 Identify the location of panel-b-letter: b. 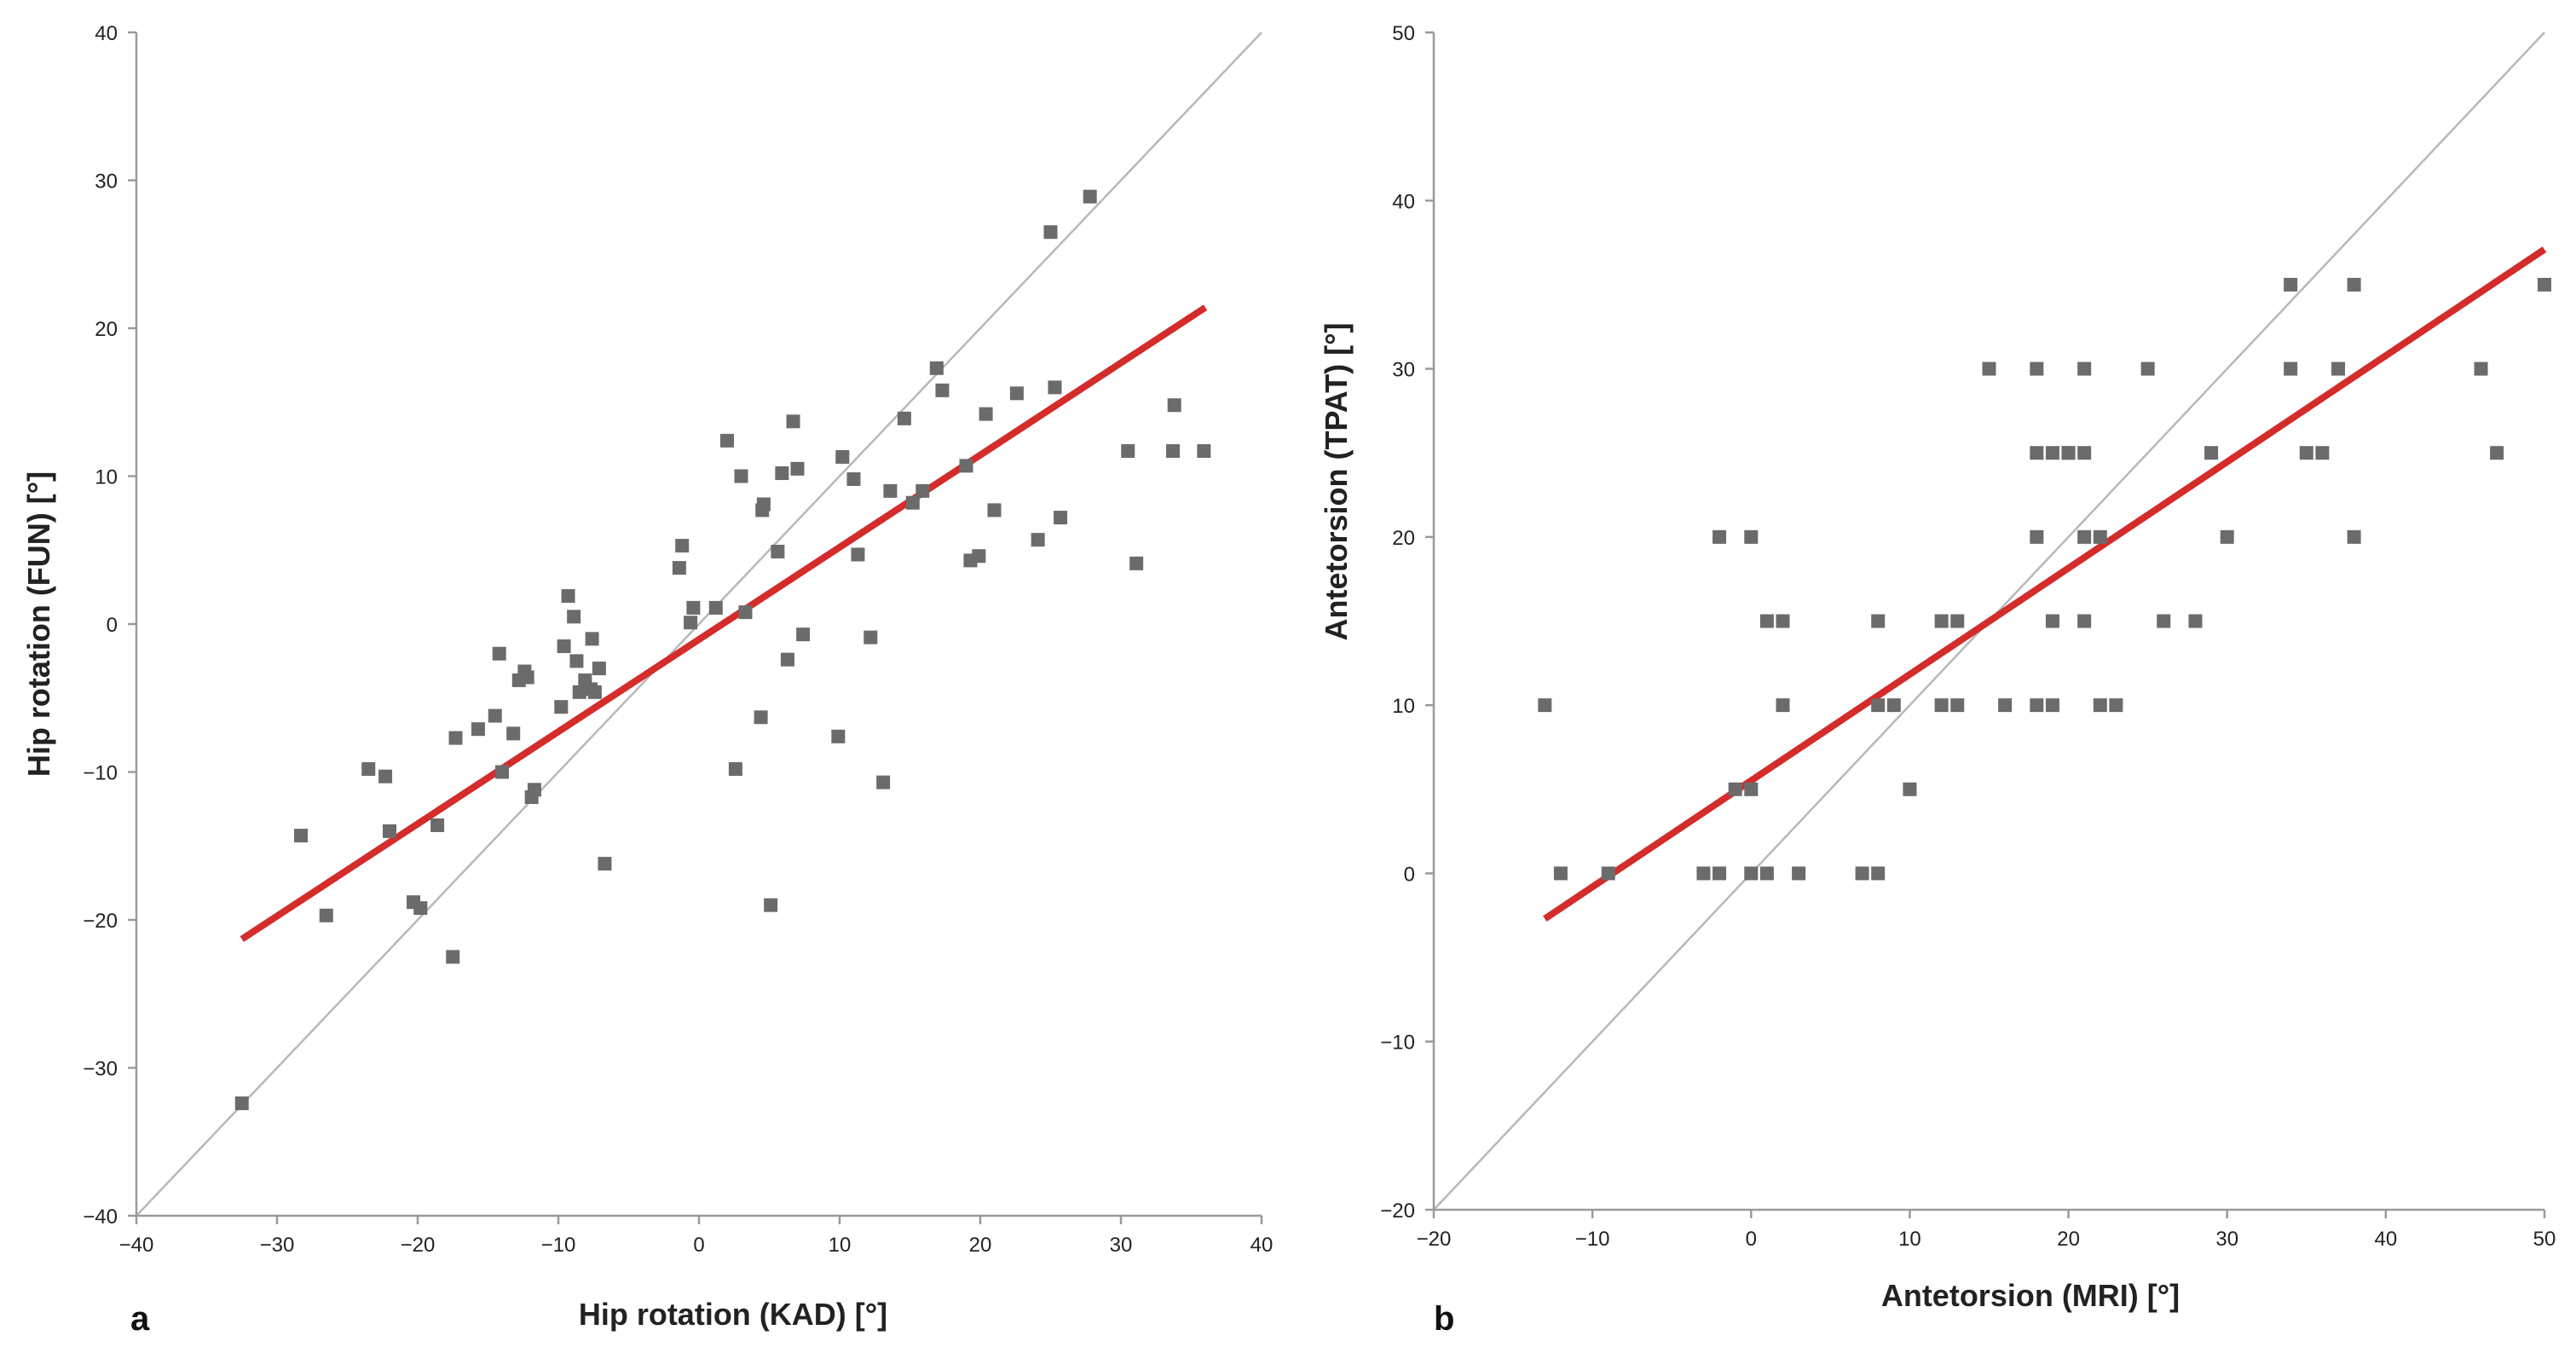
(1444, 1319).